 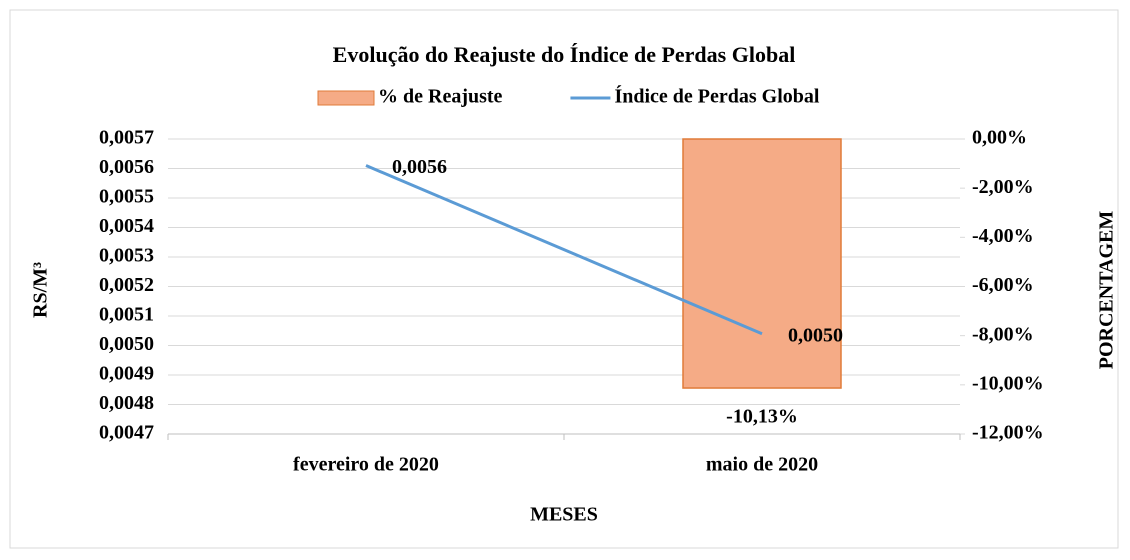 I want to click on y2-axis-title: PORCENTAGEM, so click(x=1107, y=290).